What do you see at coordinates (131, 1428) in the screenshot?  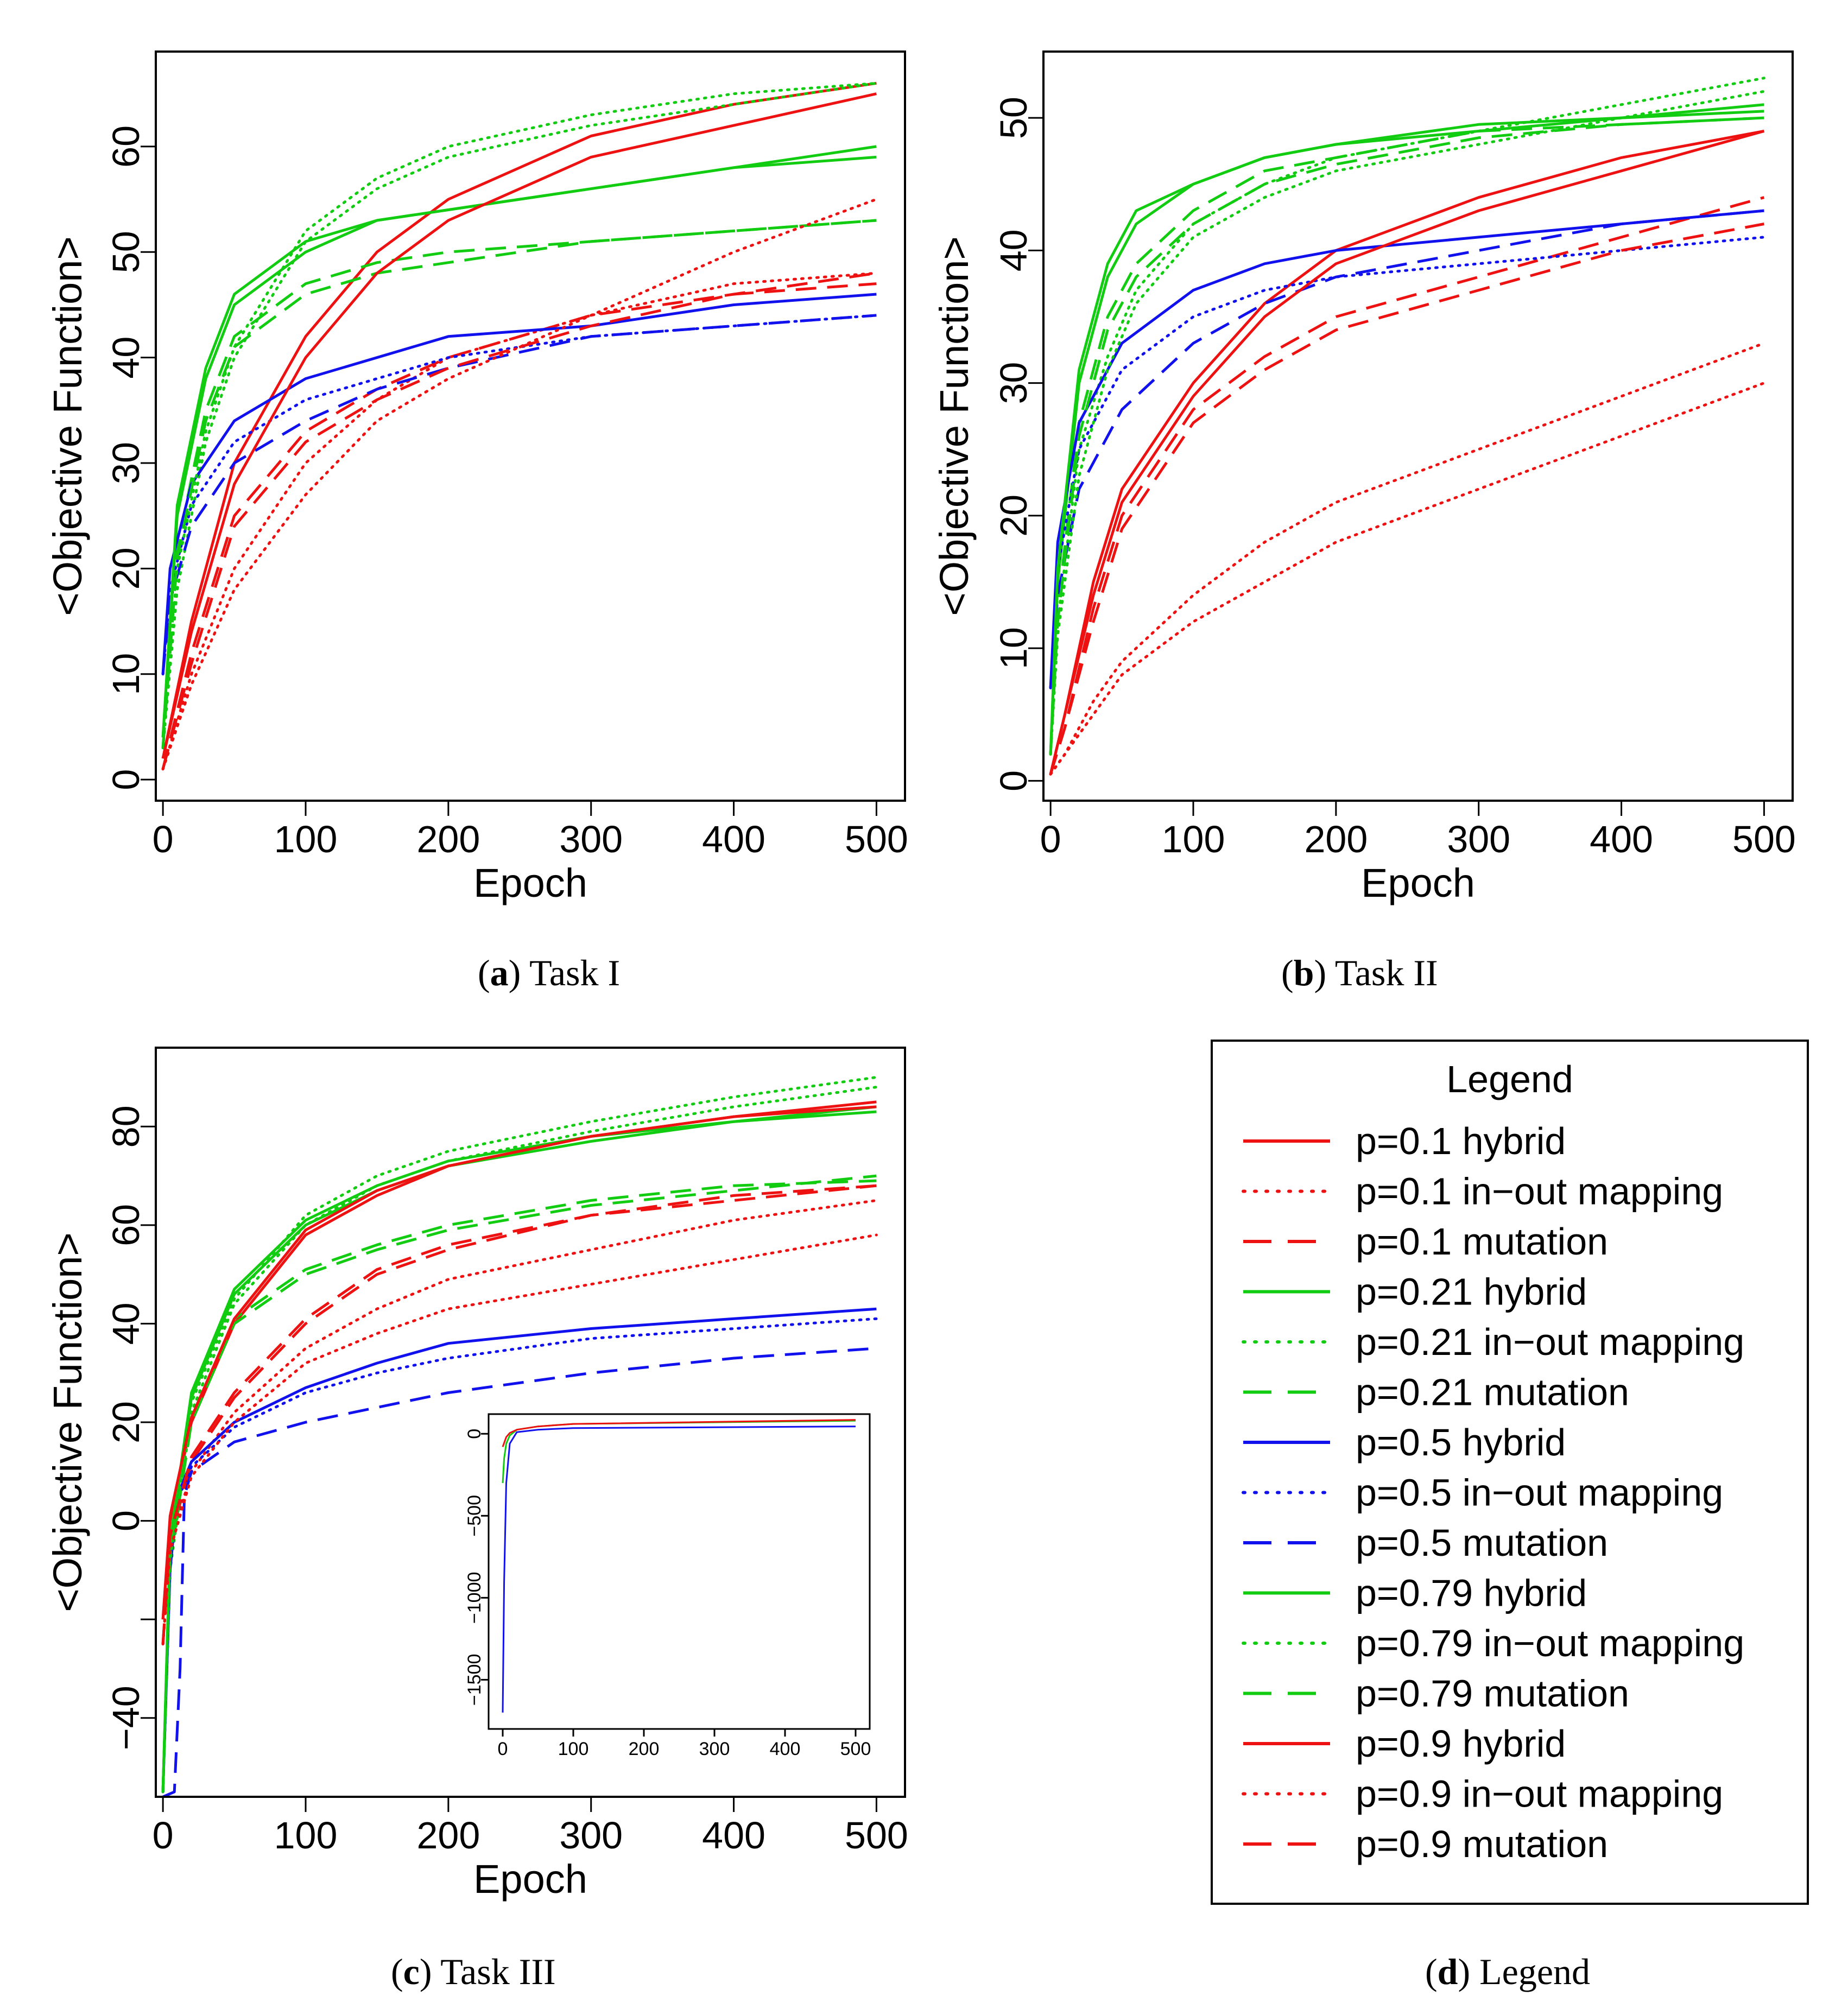 I see `panel-c-y-axis: −40 0 20 40 60 80` at bounding box center [131, 1428].